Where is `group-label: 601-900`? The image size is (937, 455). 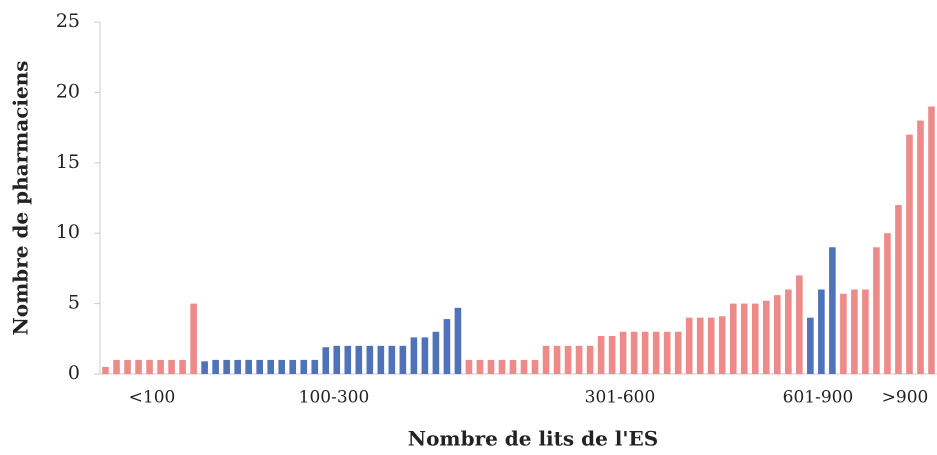
group-label: 601-900 is located at coordinates (818, 398).